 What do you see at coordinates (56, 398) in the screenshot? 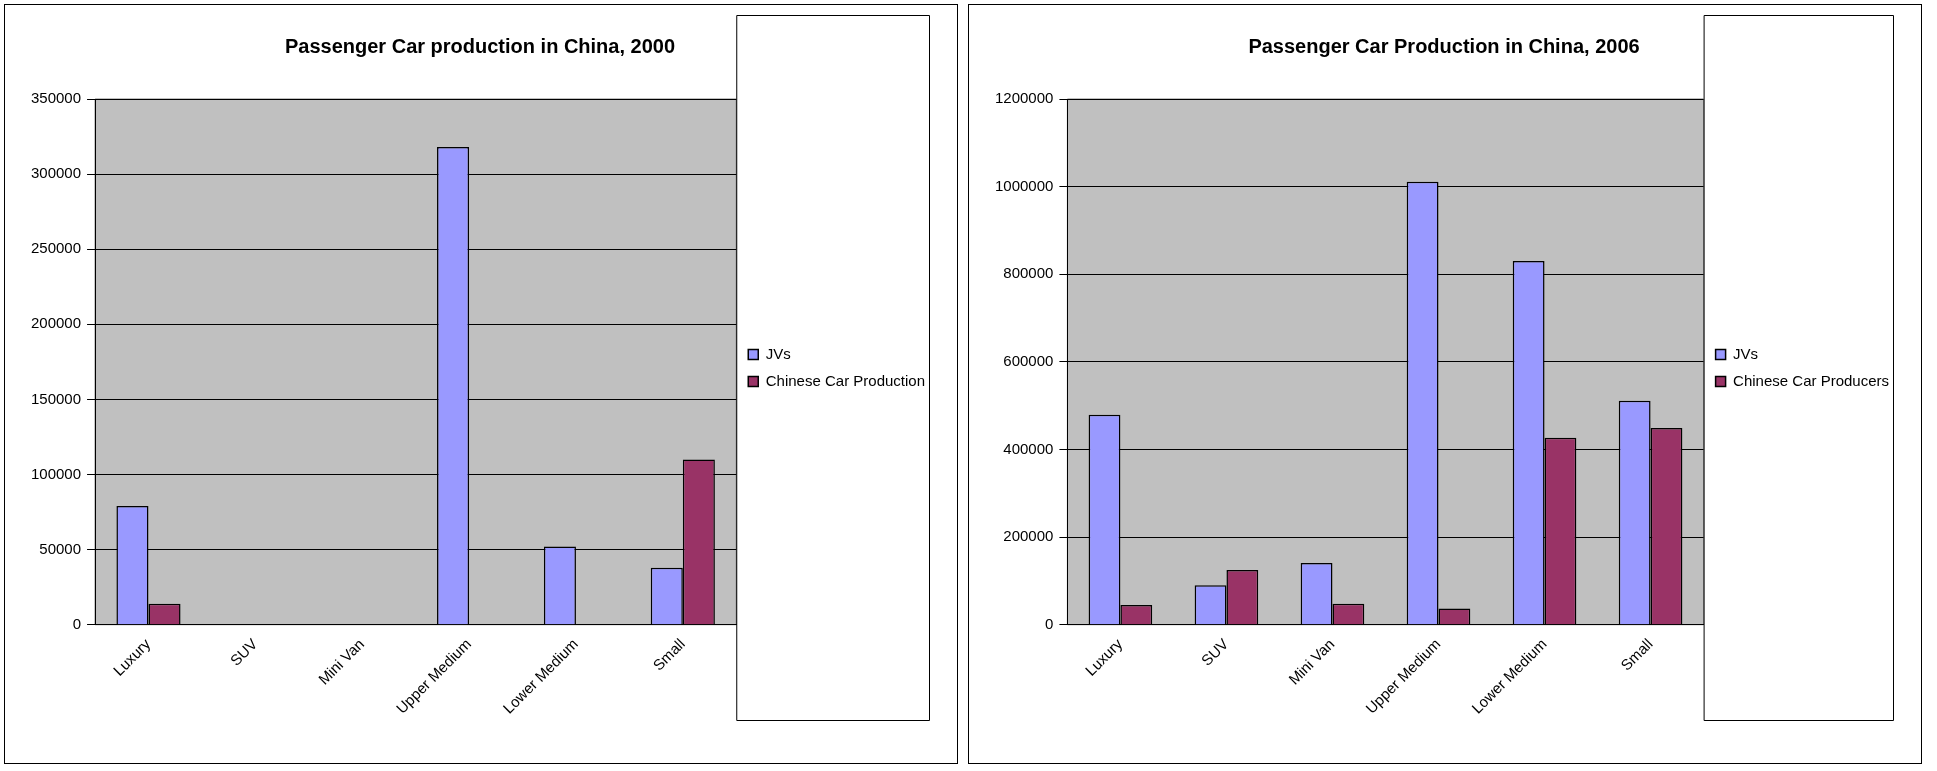
I see `y-tick-label: 150000` at bounding box center [56, 398].